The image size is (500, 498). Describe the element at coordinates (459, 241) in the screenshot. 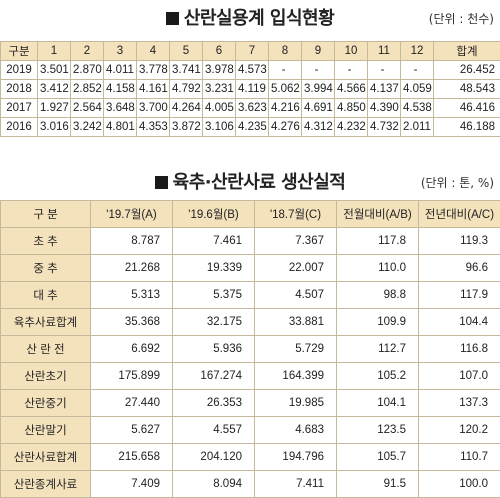

I see `table-cell: 119.3` at that location.